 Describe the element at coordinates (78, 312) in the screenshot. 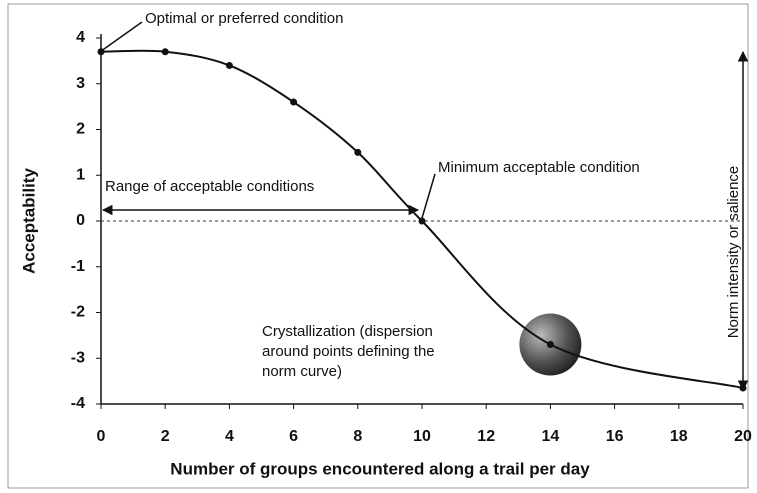

I see `y-tick-label: -2` at that location.